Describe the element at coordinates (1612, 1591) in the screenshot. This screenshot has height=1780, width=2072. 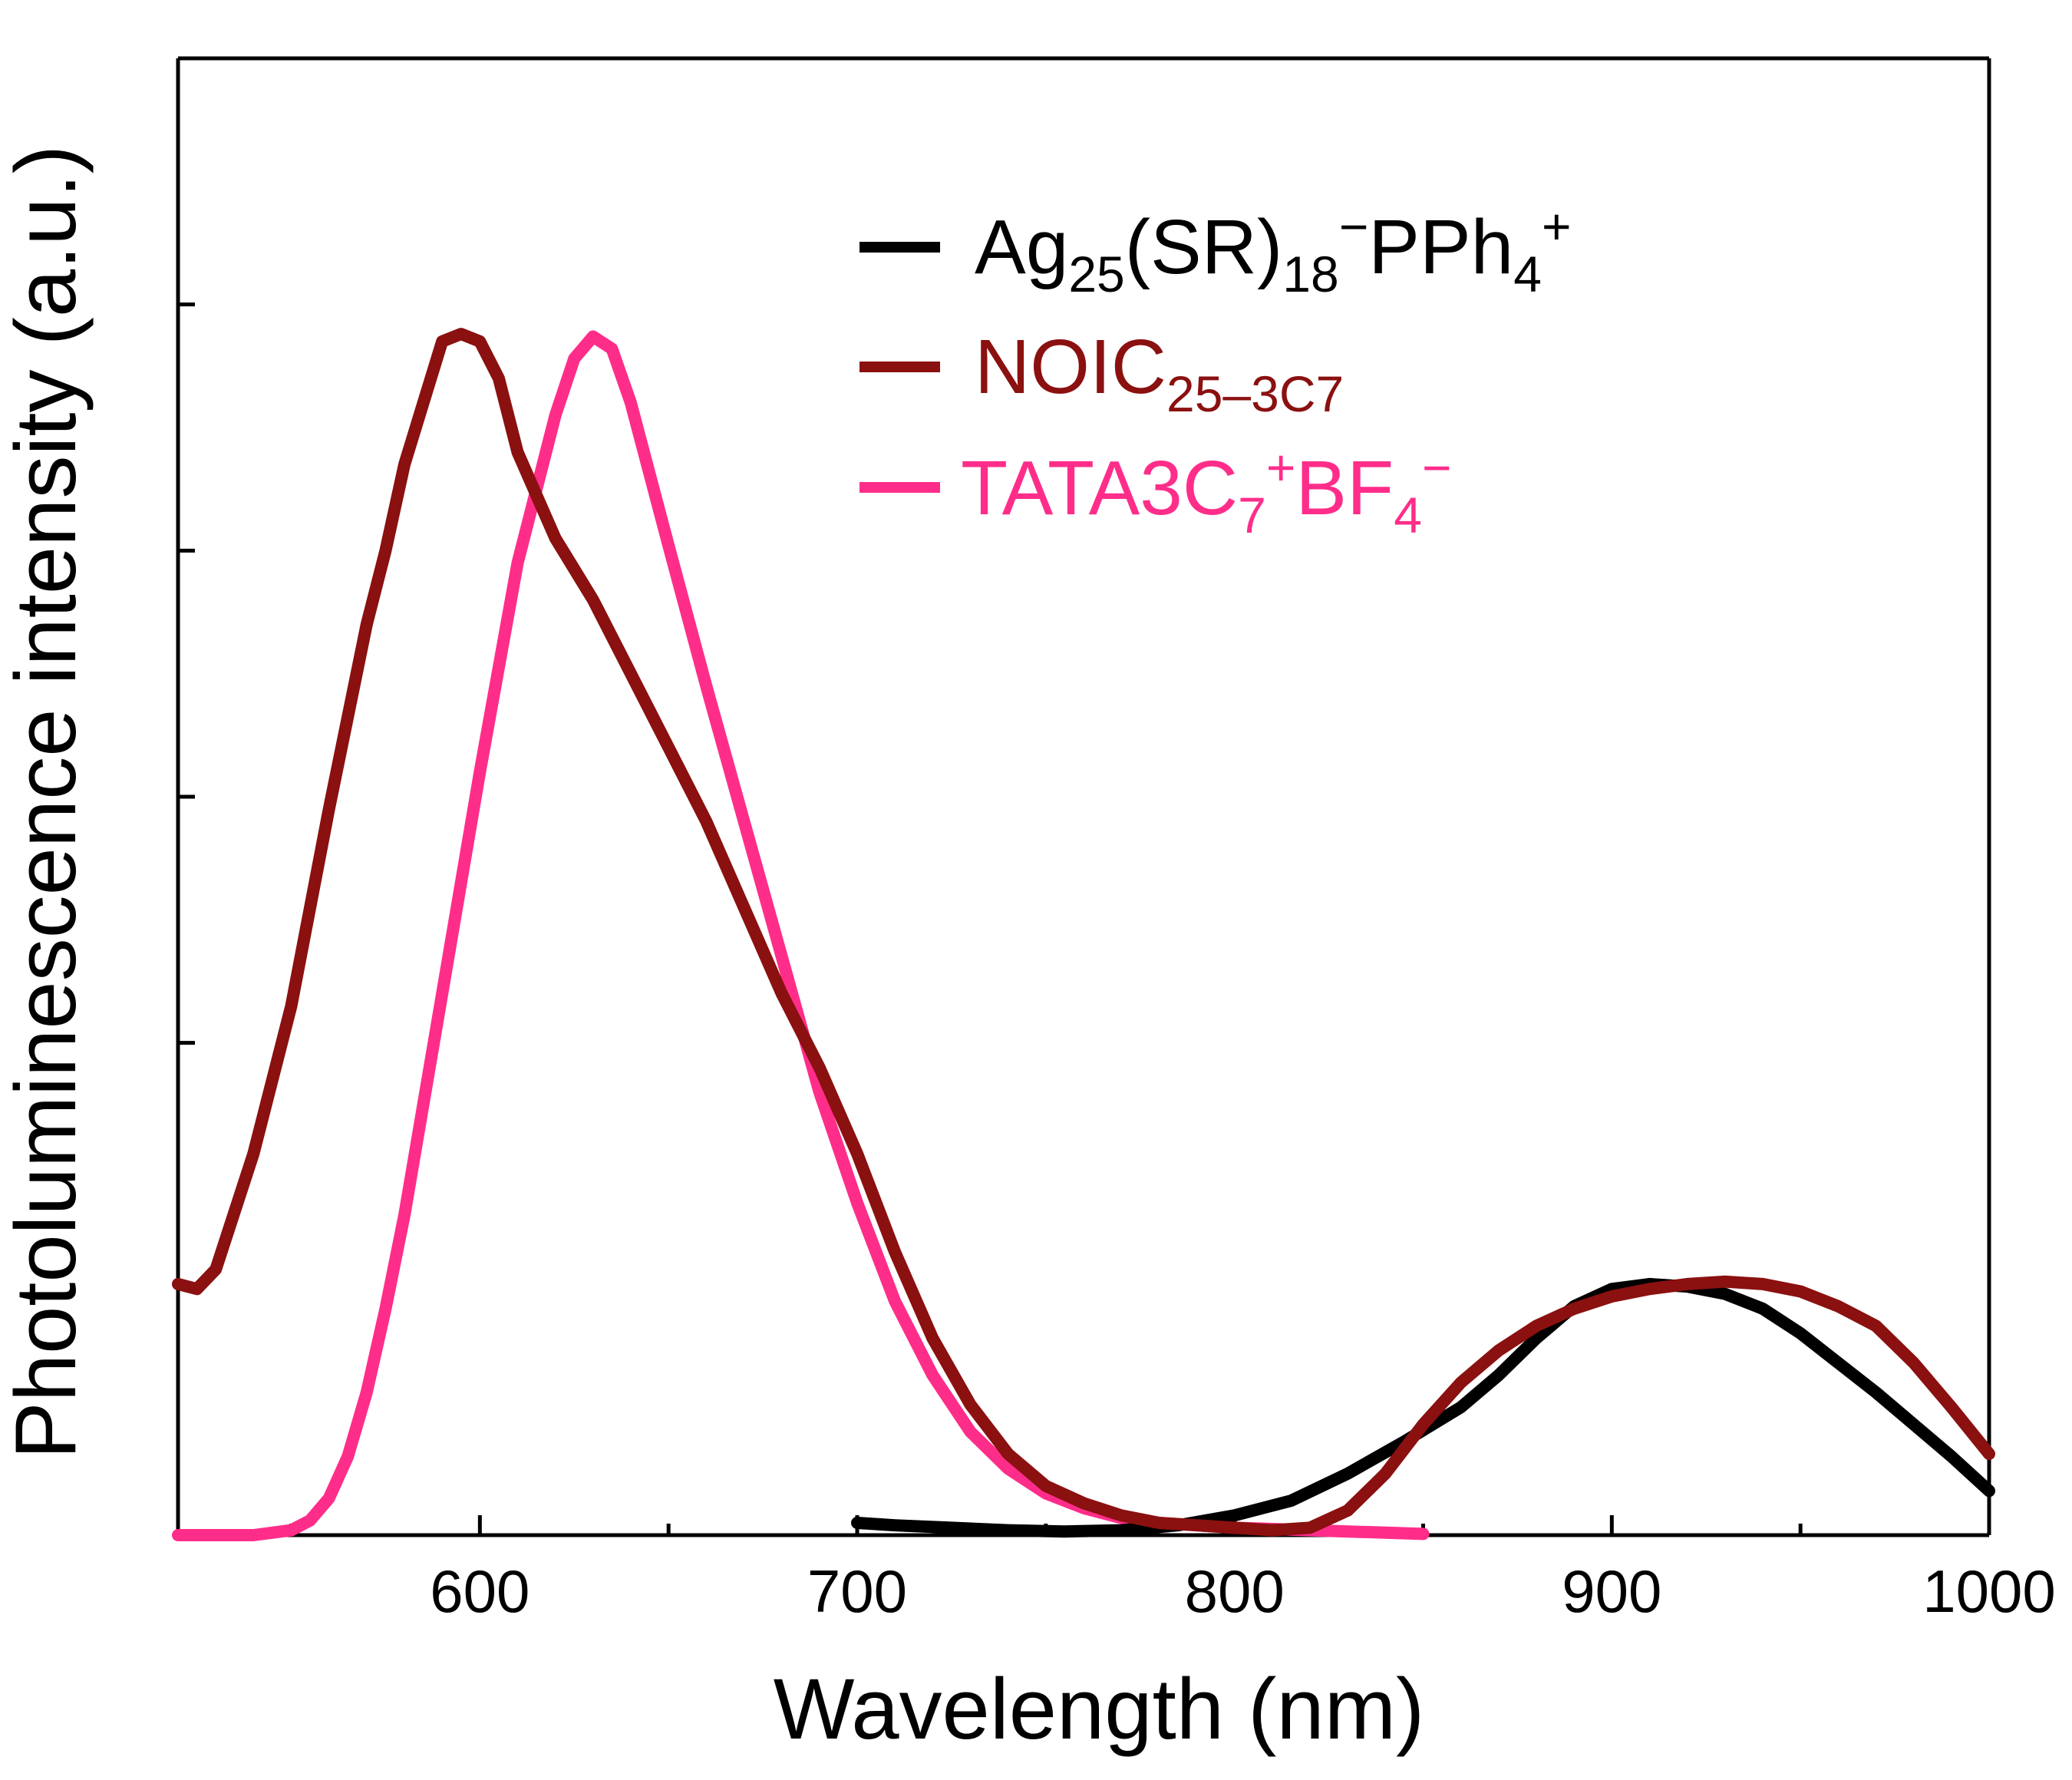
I see `x-tick-label-900: 900` at that location.